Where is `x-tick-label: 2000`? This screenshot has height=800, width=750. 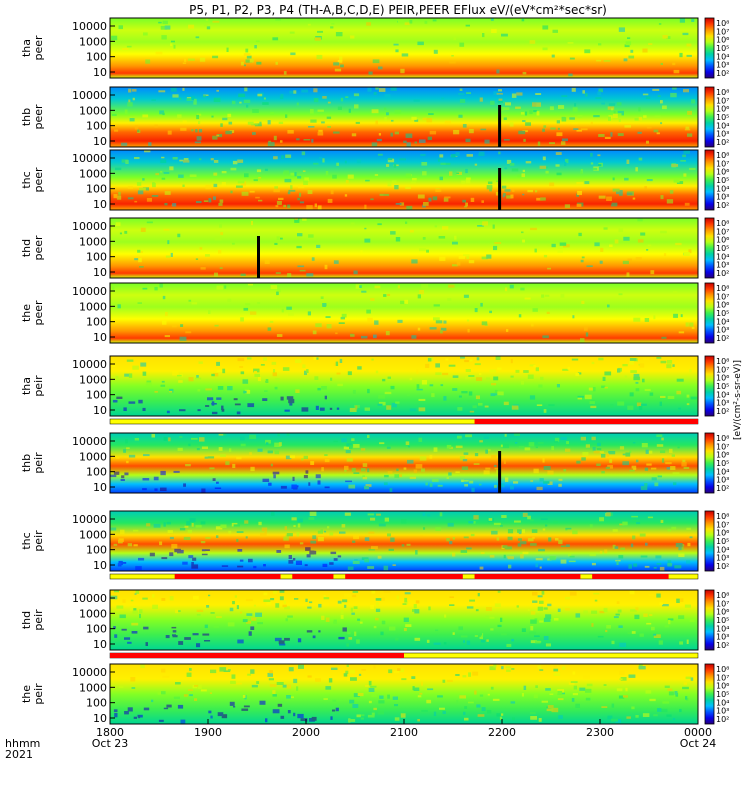
x-tick-label: 2000 is located at coordinates (306, 732).